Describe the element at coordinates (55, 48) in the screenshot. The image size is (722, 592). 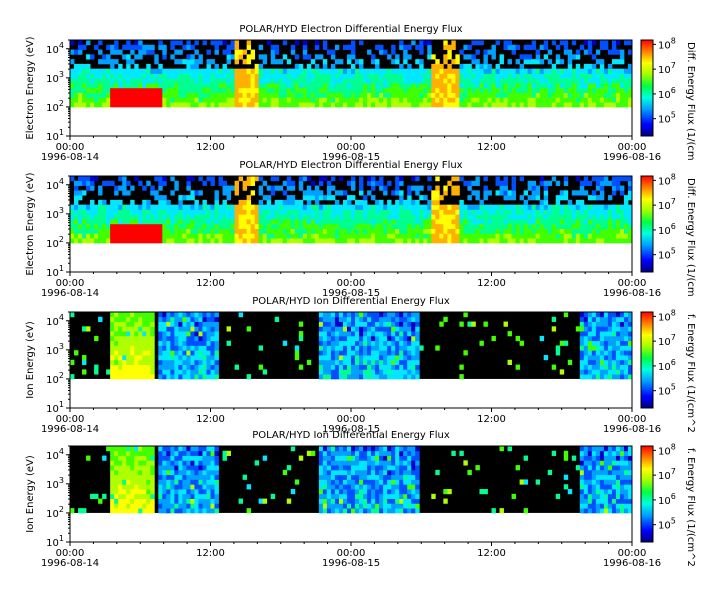
I see `y-tick-label-text: 104` at that location.